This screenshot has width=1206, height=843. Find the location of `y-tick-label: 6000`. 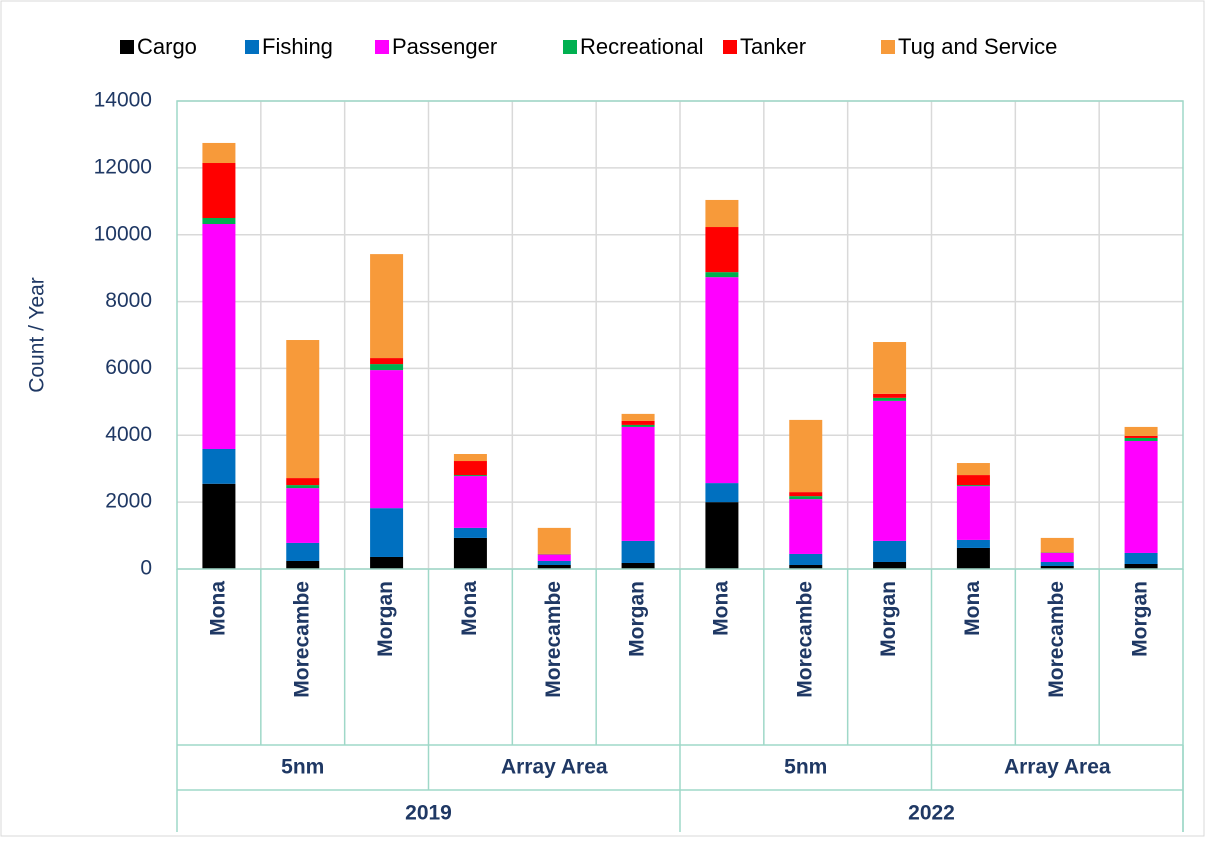

y-tick-label: 6000 is located at coordinates (128, 367).